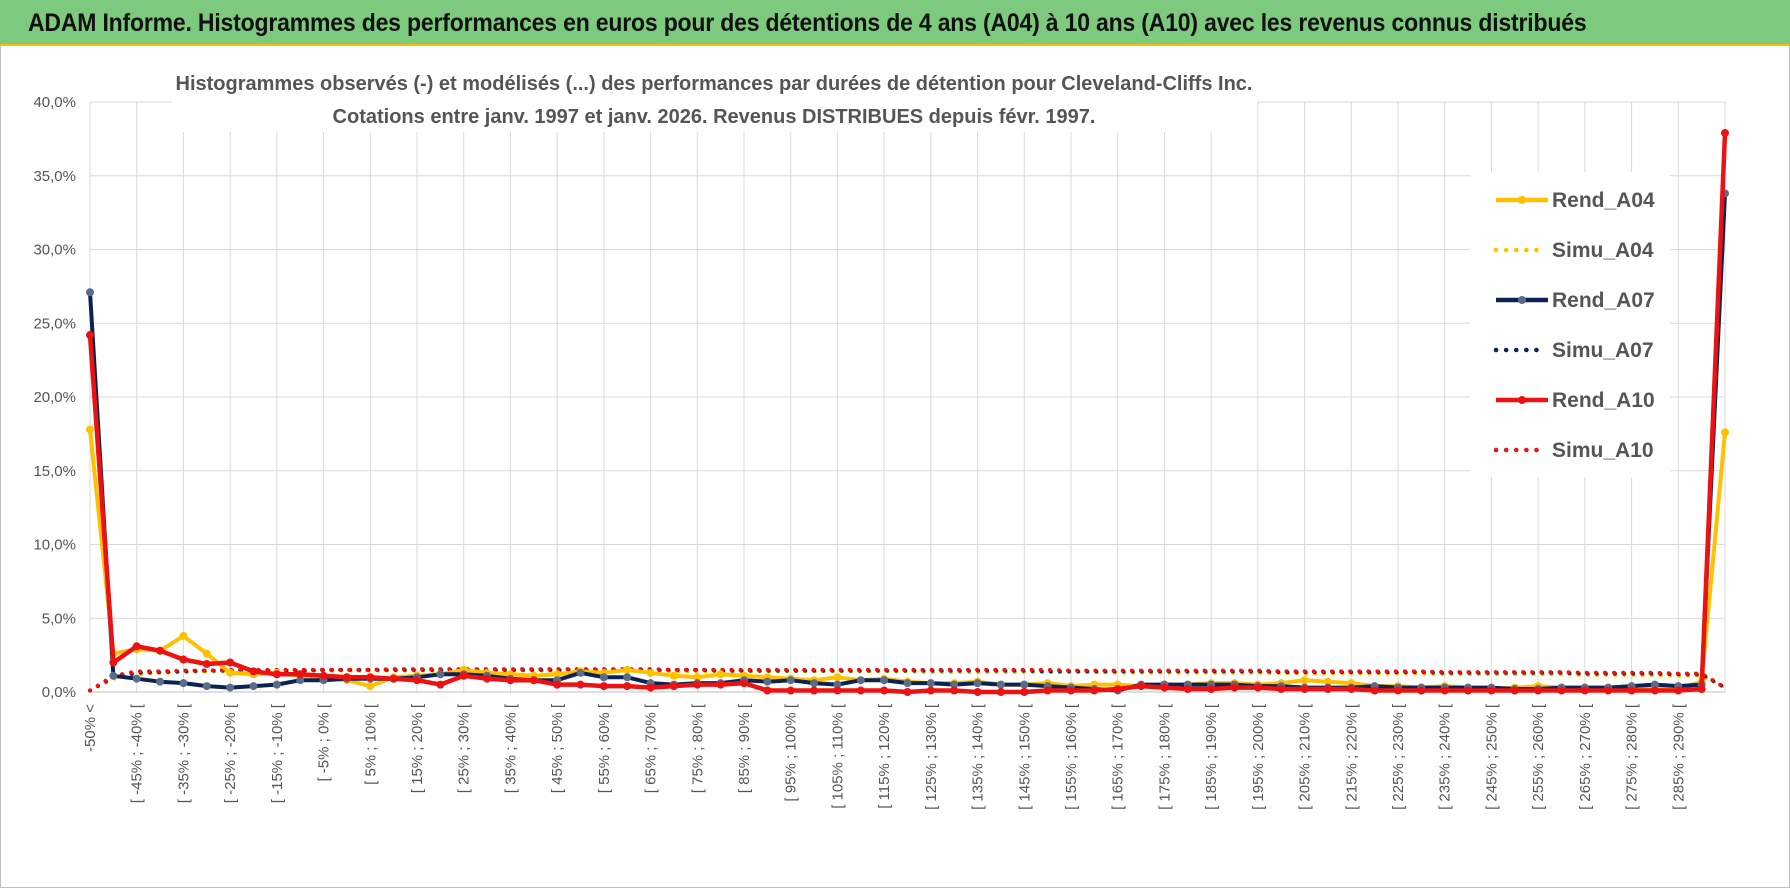 Image resolution: width=1790 pixels, height=888 pixels. I want to click on legend-item-Rend_A07: Rend_A07, so click(1575, 300).